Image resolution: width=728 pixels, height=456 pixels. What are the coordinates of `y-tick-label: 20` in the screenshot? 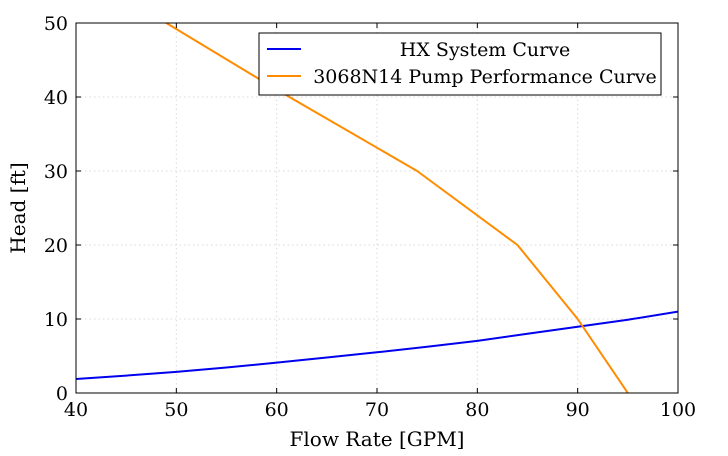 It's located at (56, 246).